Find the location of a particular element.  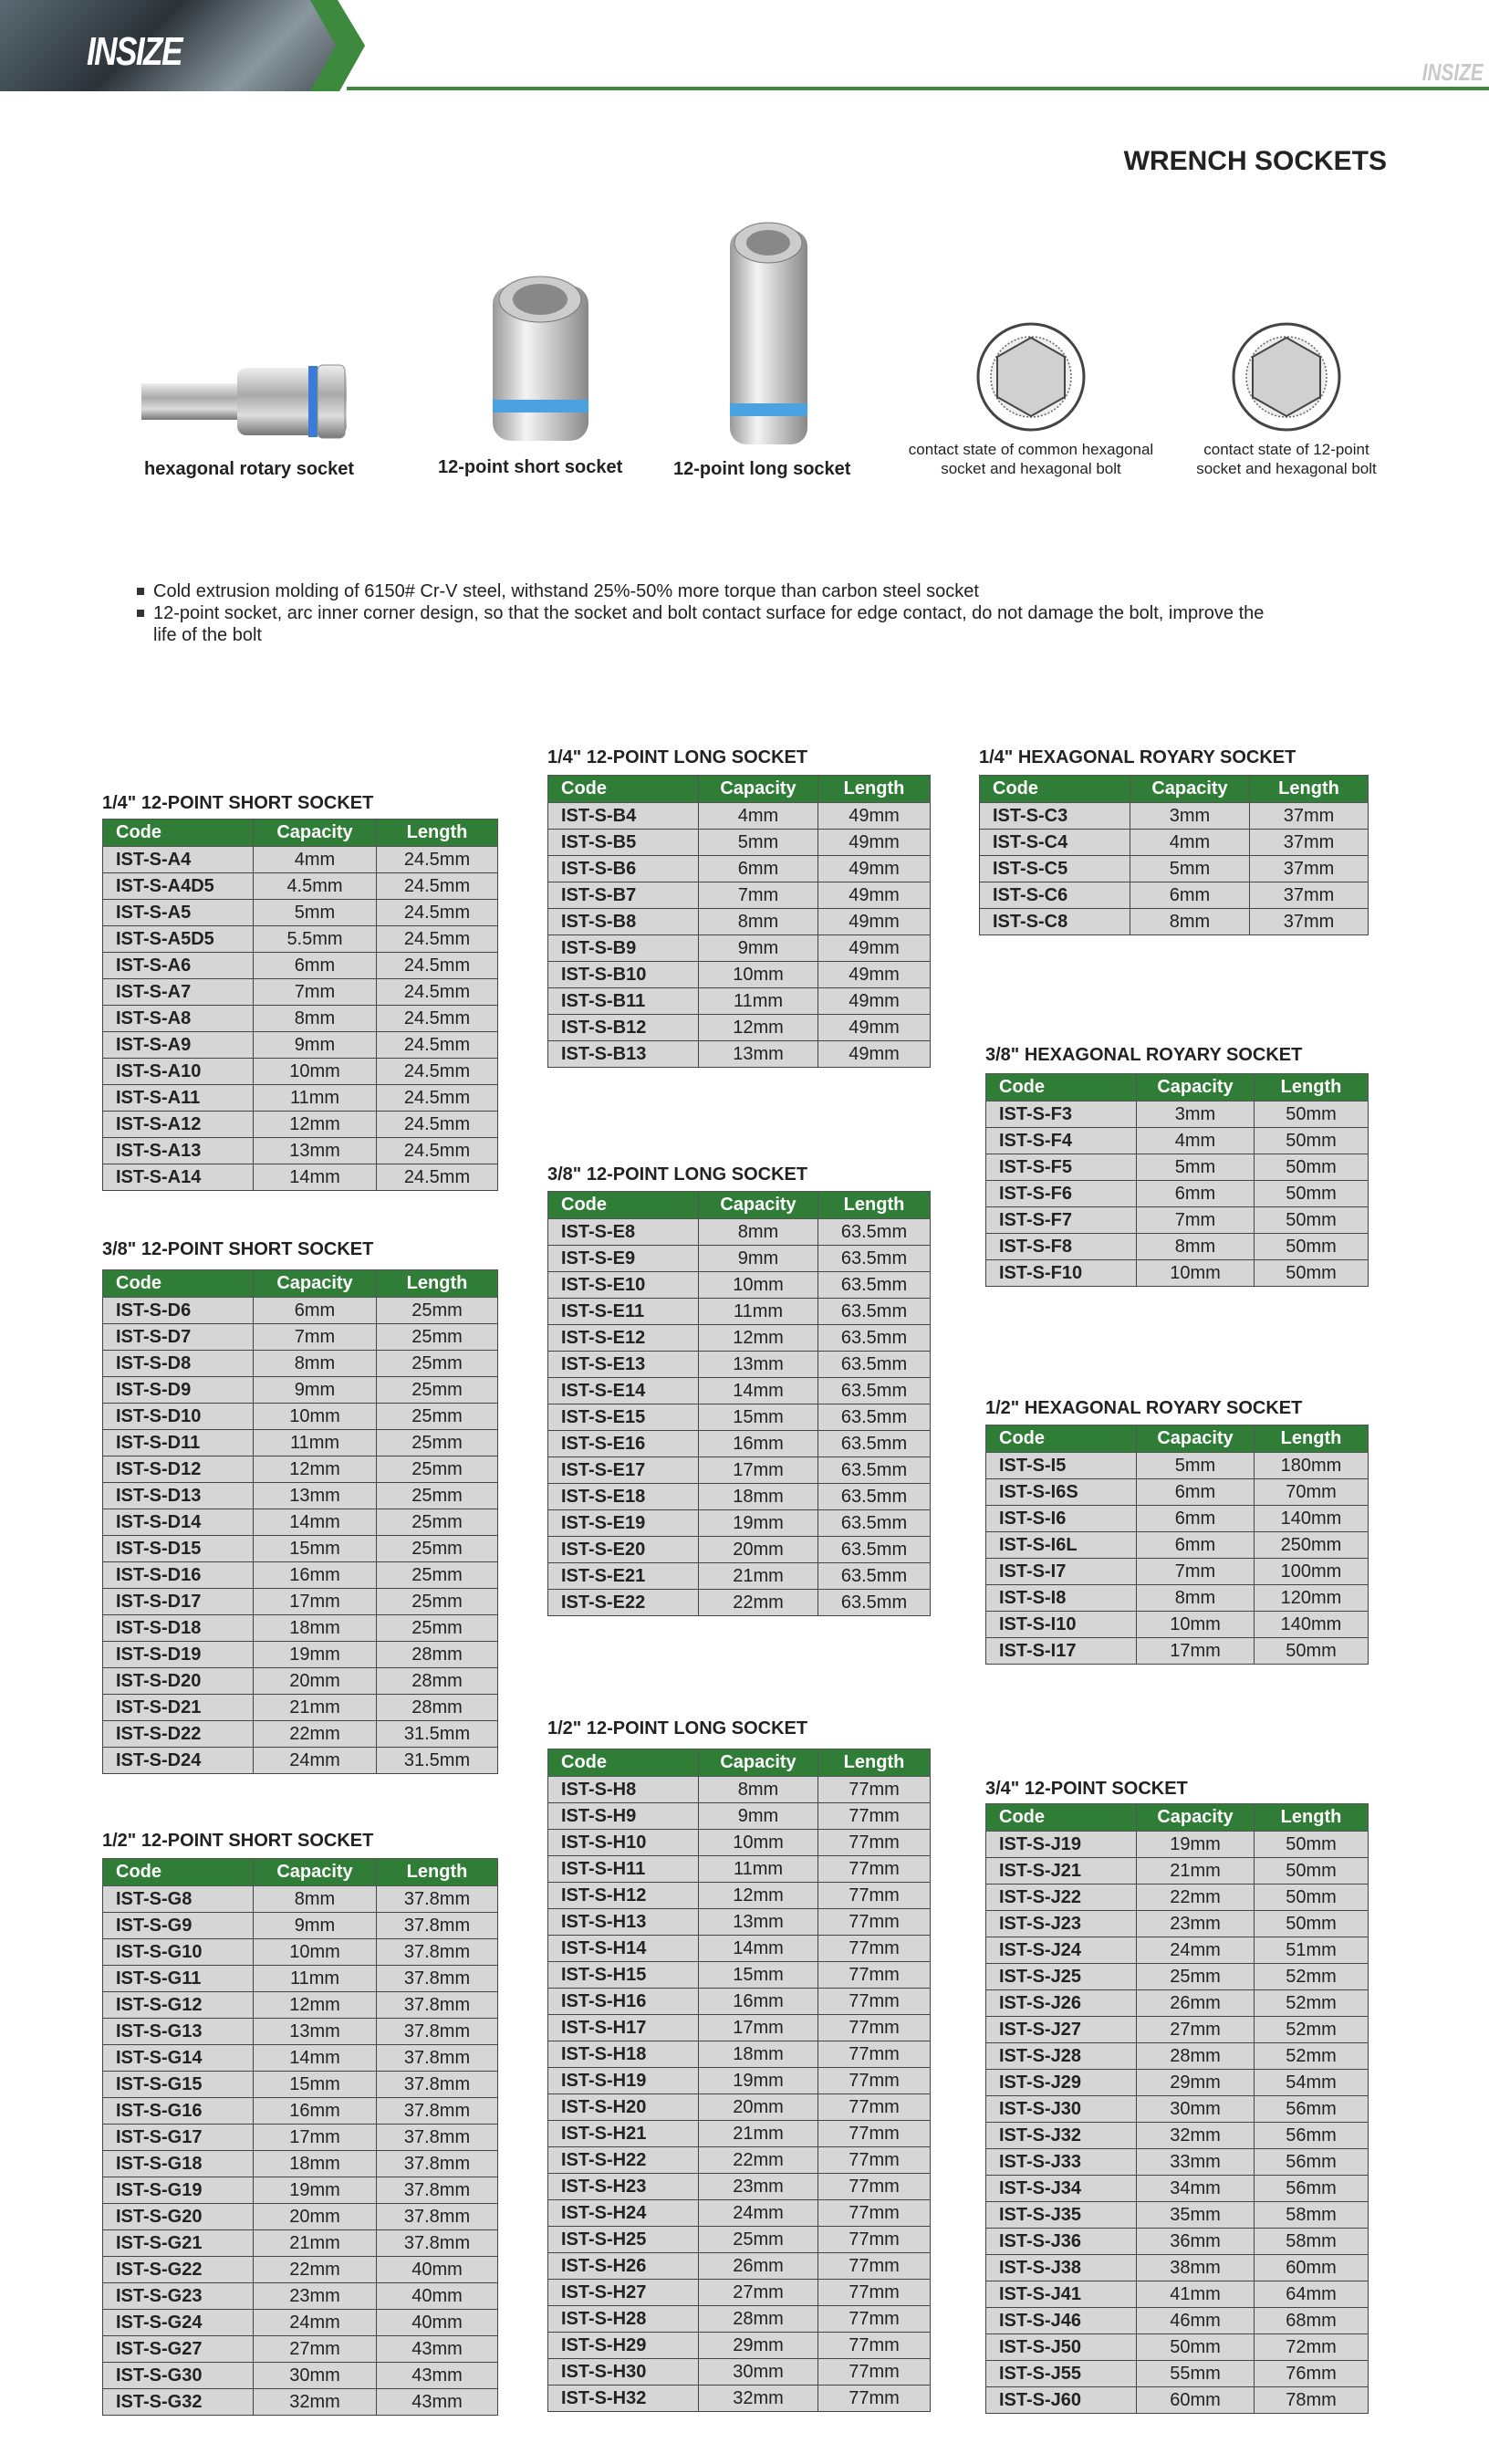

table-row: IST-S-H22 22mm 77mm is located at coordinates (739, 2160).